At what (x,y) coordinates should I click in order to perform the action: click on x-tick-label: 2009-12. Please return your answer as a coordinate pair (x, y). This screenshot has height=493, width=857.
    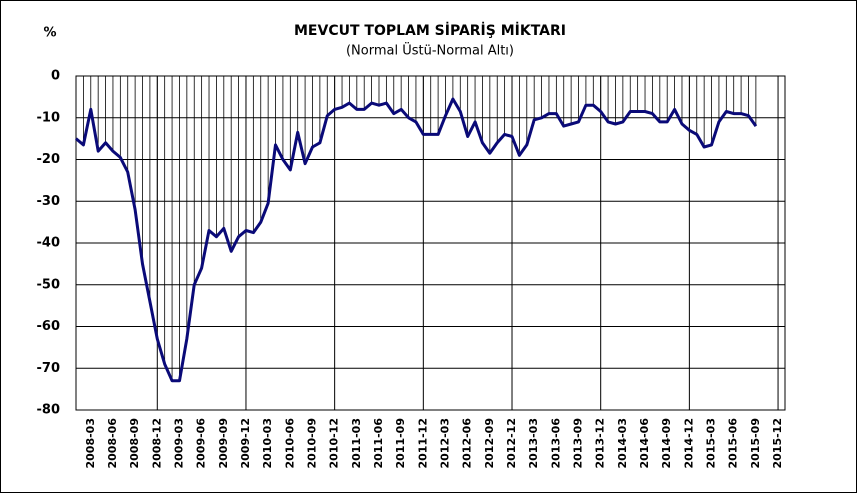
    Looking at the image, I should click on (245, 443).